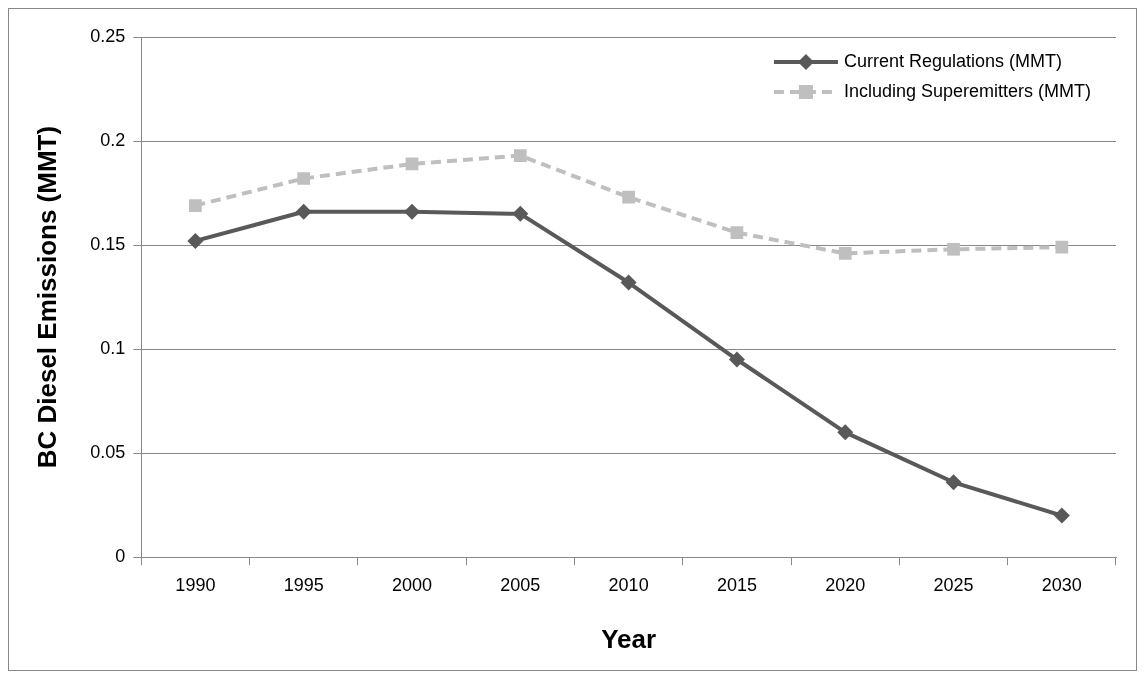 The height and width of the screenshot is (679, 1145). I want to click on y-tick-label: 0.15, so click(108, 244).